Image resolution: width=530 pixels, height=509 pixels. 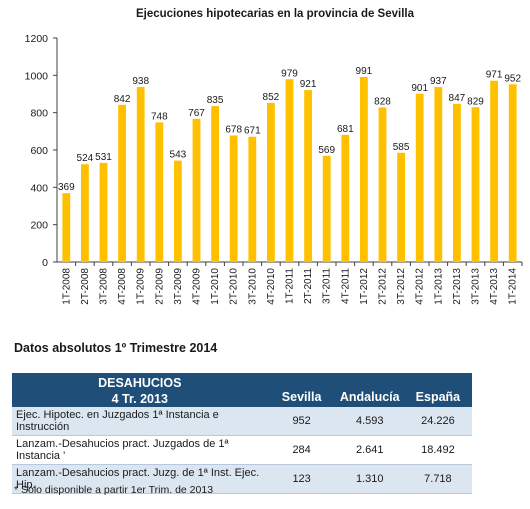 I want to click on bar-data-label: 524, so click(x=85, y=158).